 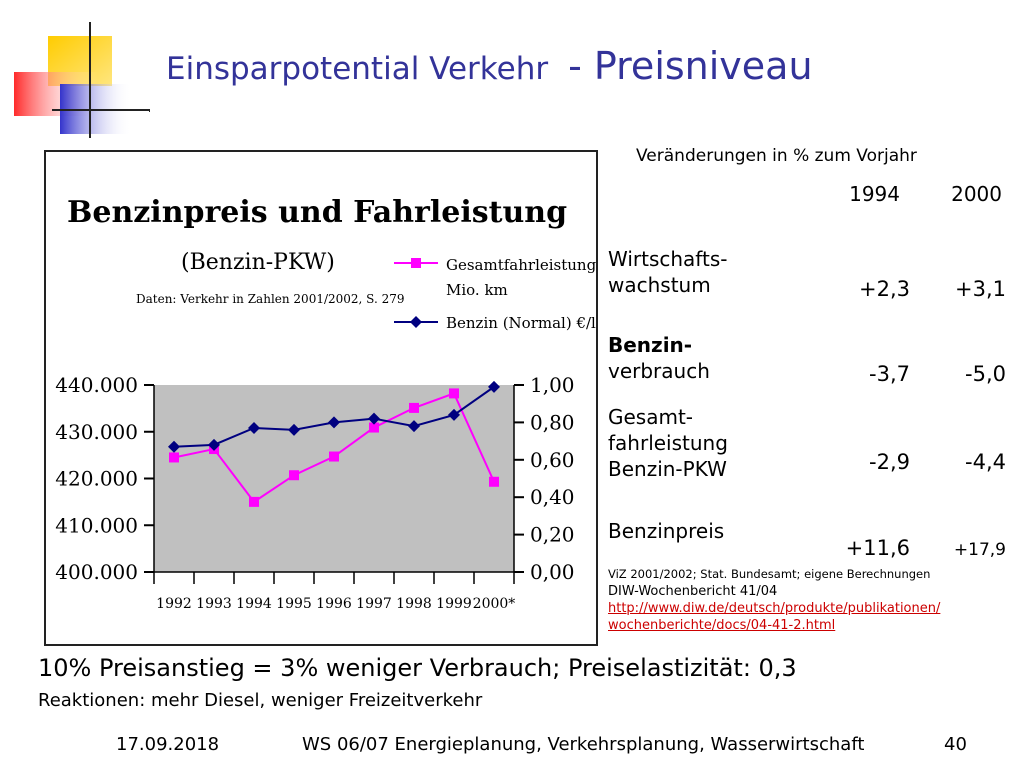 I want to click on value-benzinverbrauch-2000: -5,0, so click(x=985, y=374).